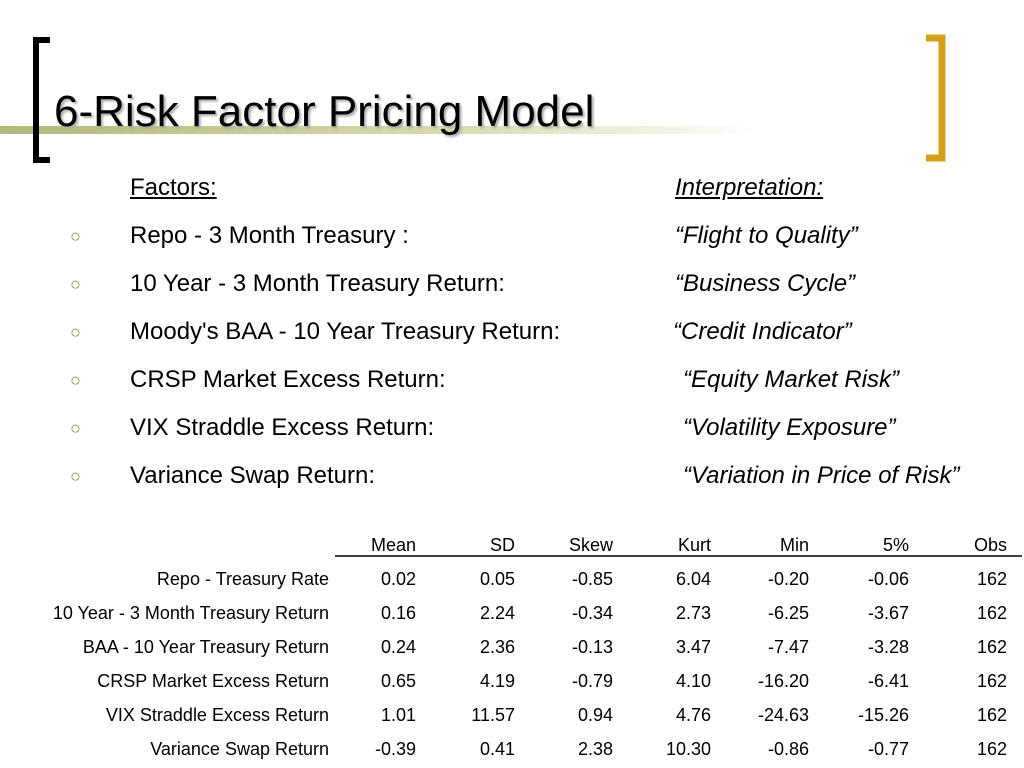  I want to click on interpretation: “Business Cycle”, so click(765, 283).